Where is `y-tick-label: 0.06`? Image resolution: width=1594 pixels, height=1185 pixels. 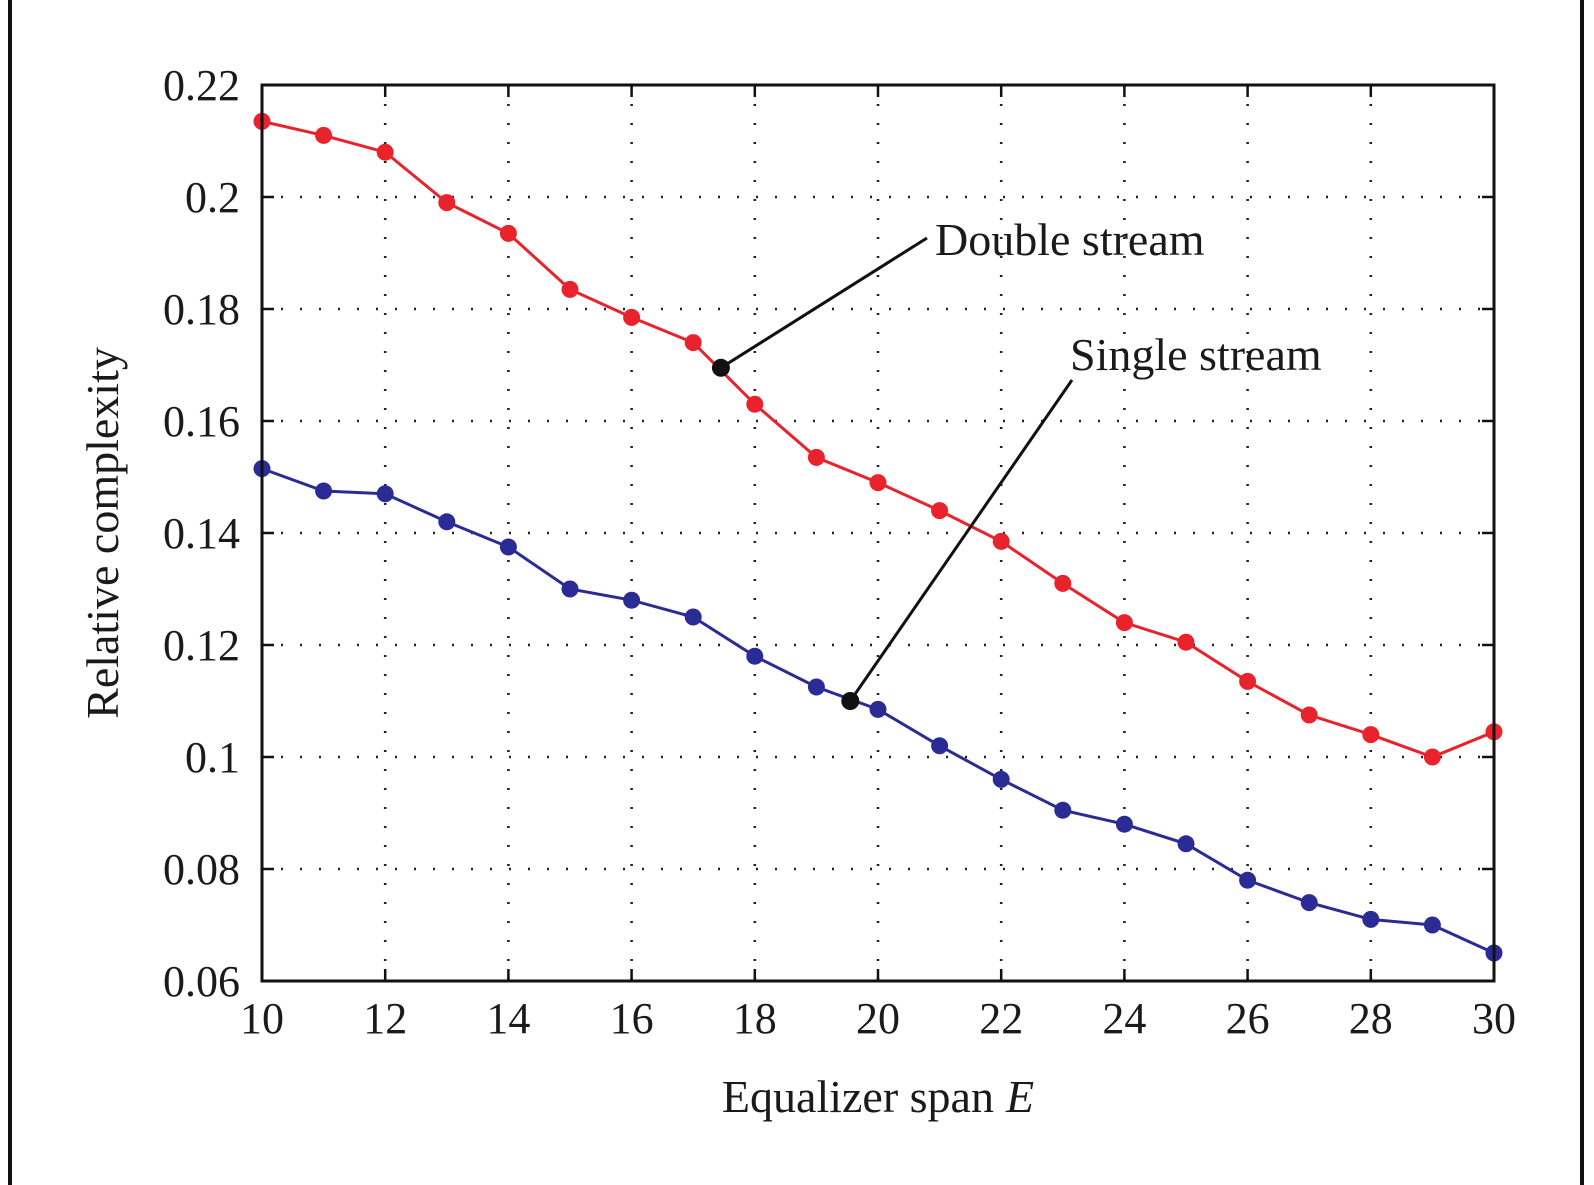 y-tick-label: 0.06 is located at coordinates (201, 981).